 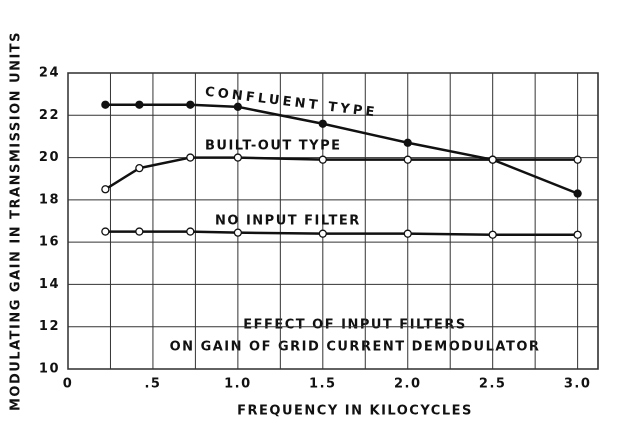 I want to click on x-tick-label: 2.0, so click(x=408, y=384).